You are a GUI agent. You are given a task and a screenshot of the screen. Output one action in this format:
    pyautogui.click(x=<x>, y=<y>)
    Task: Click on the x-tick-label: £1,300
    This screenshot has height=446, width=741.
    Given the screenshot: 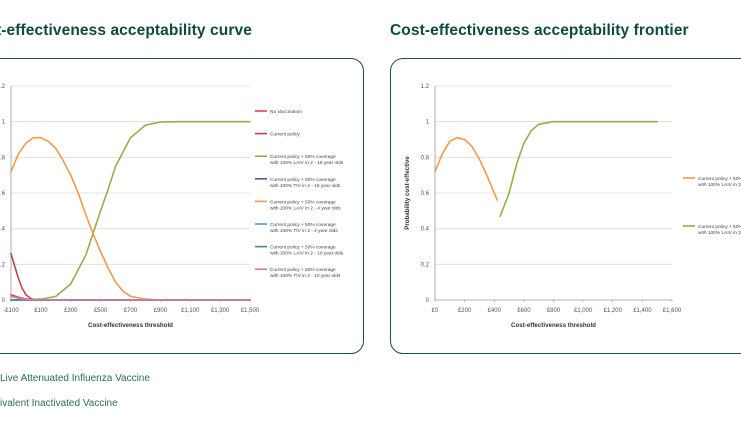 What is the action you would take?
    pyautogui.click(x=220, y=311)
    